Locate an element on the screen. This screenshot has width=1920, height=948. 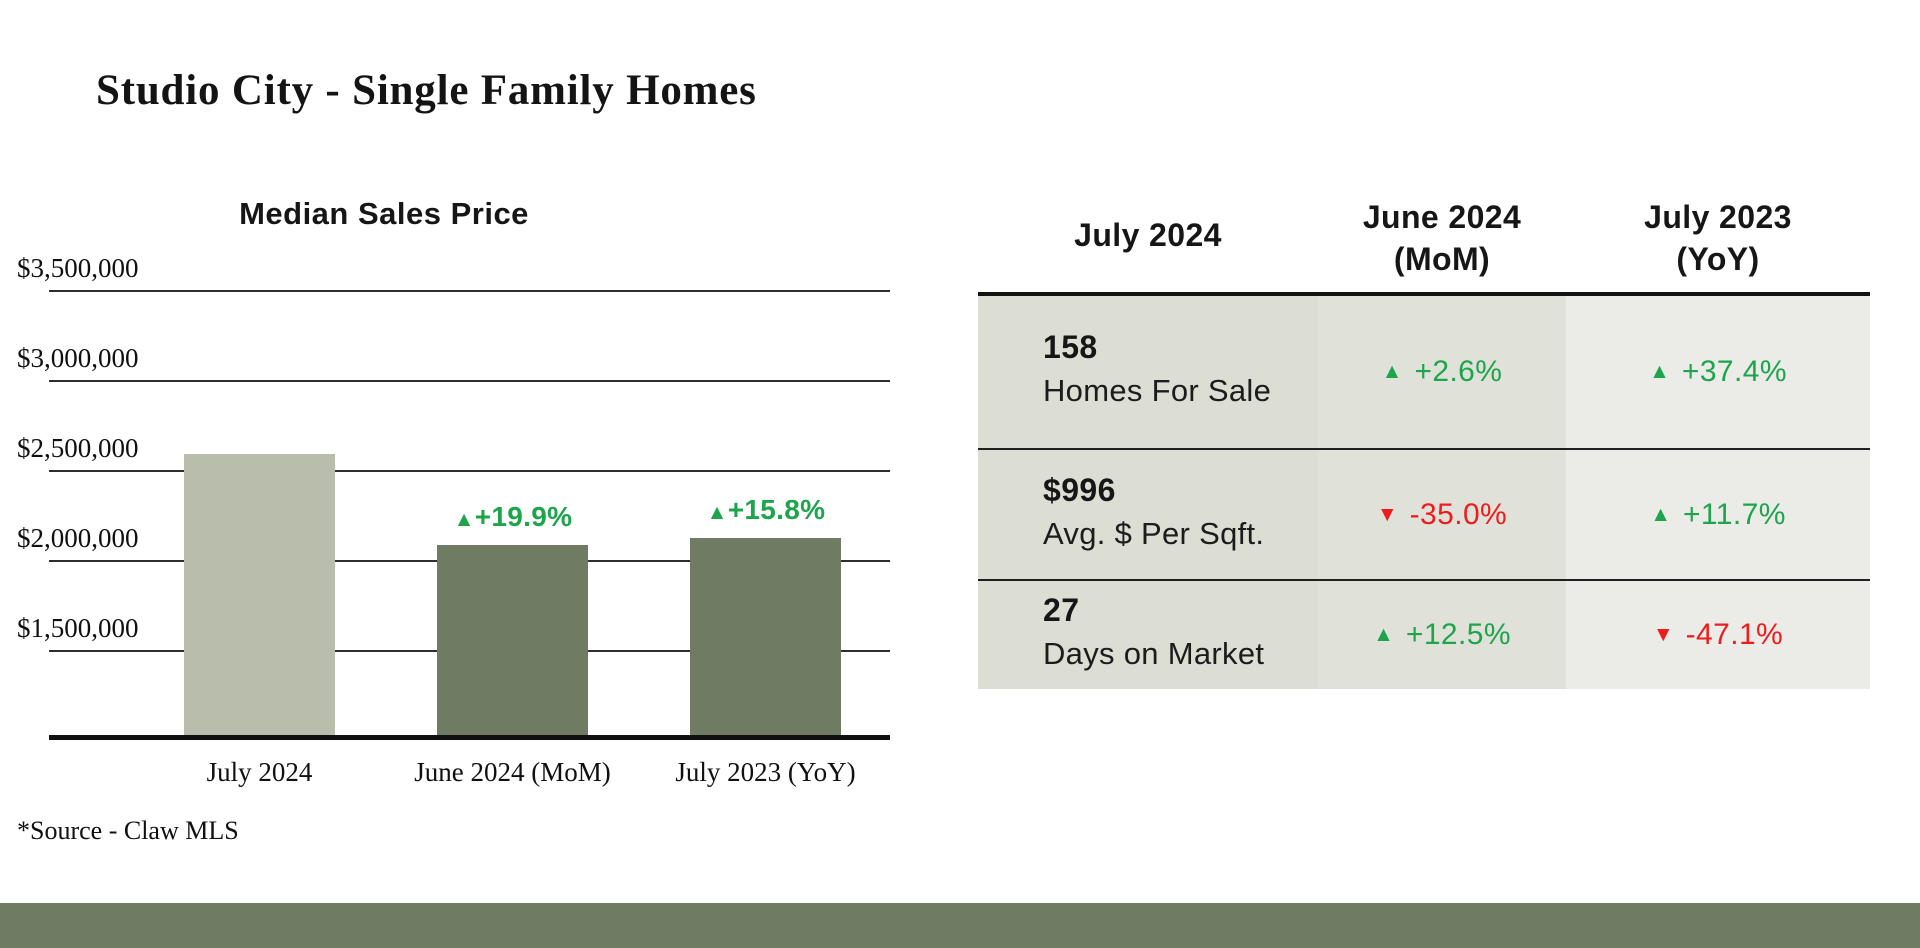
x-axis-label: June 2024 (MoM) is located at coordinates (512, 772).